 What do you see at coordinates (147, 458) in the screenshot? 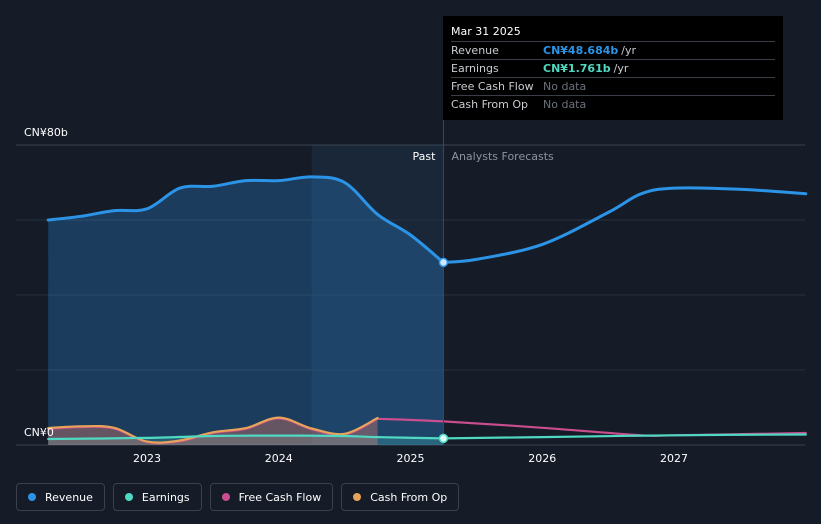
I see `x-axis-tick-label: 2023` at bounding box center [147, 458].